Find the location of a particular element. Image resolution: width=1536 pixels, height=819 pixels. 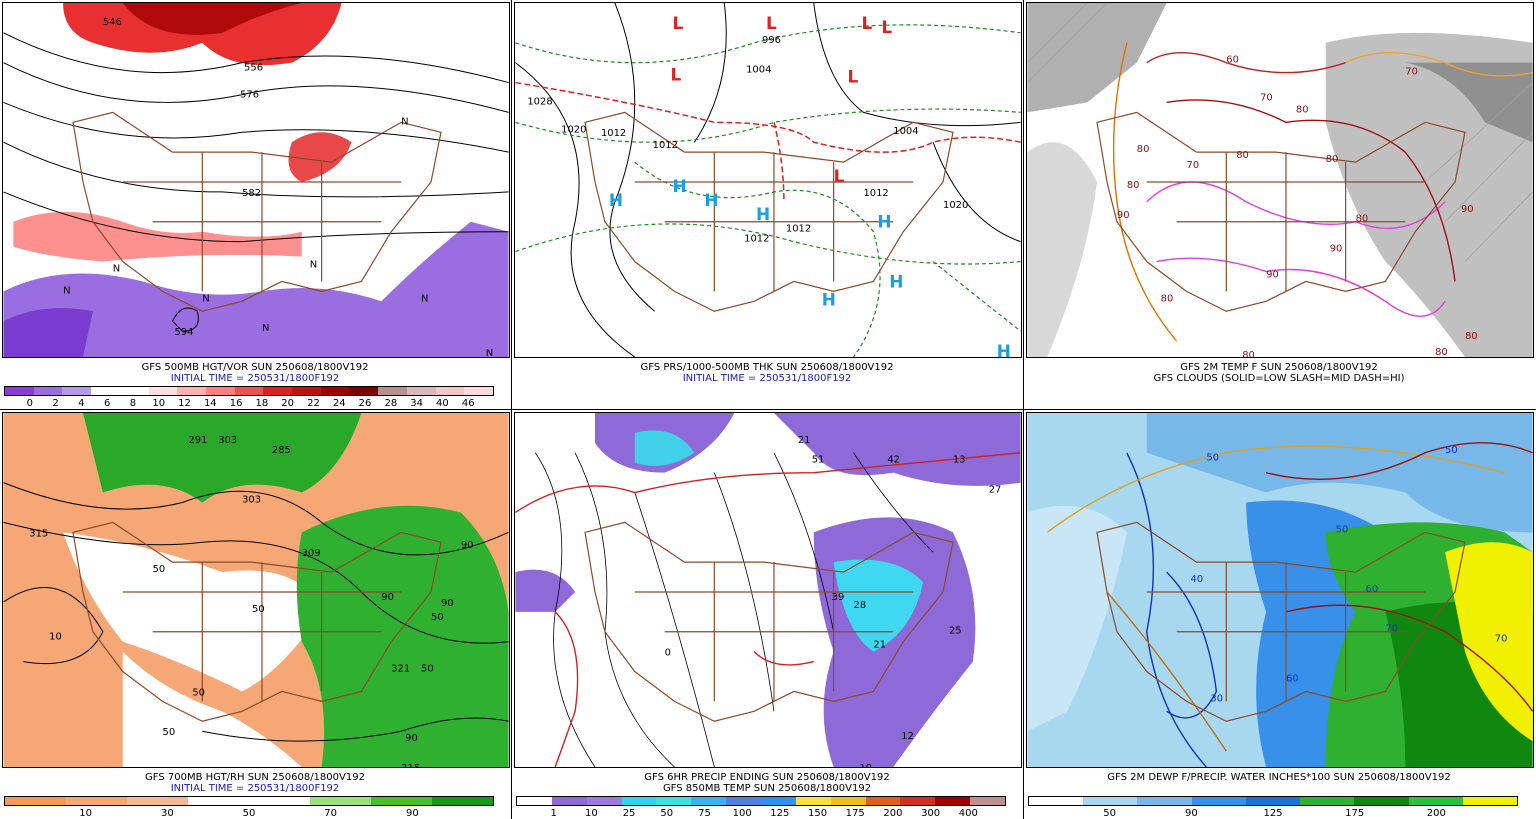

moderate-rh-region is located at coordinates (192, 612).